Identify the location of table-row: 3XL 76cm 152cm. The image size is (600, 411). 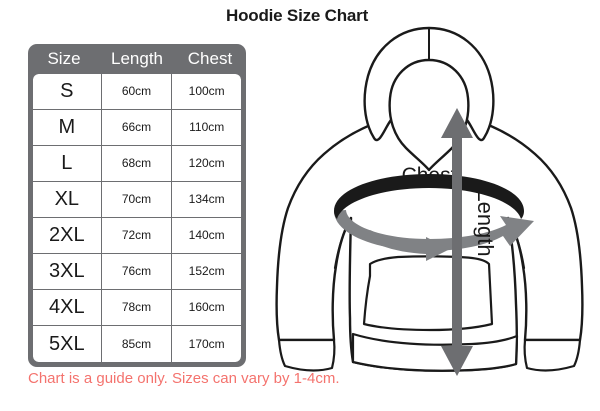
(137, 272).